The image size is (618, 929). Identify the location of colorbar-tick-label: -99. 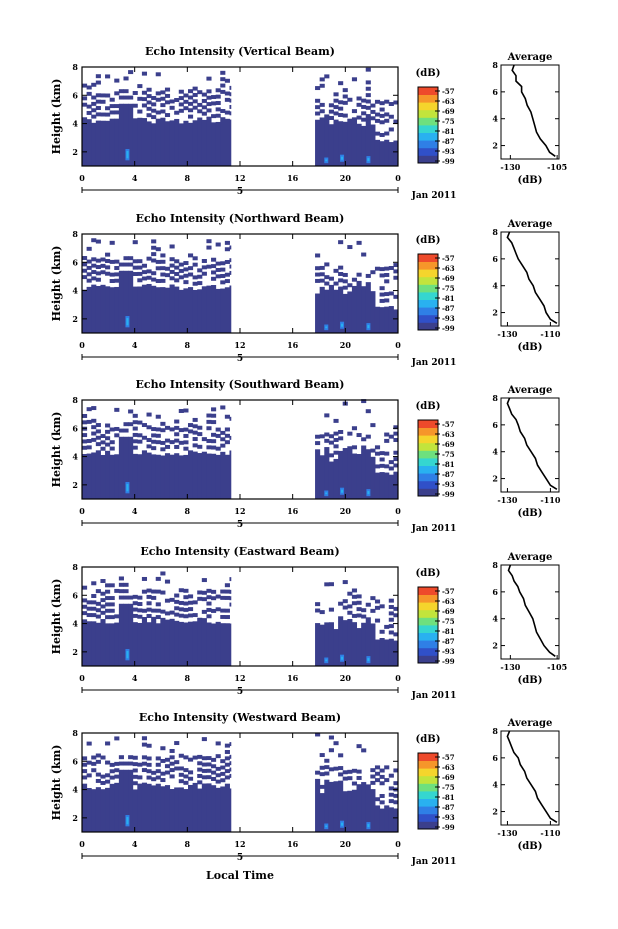
(448, 827).